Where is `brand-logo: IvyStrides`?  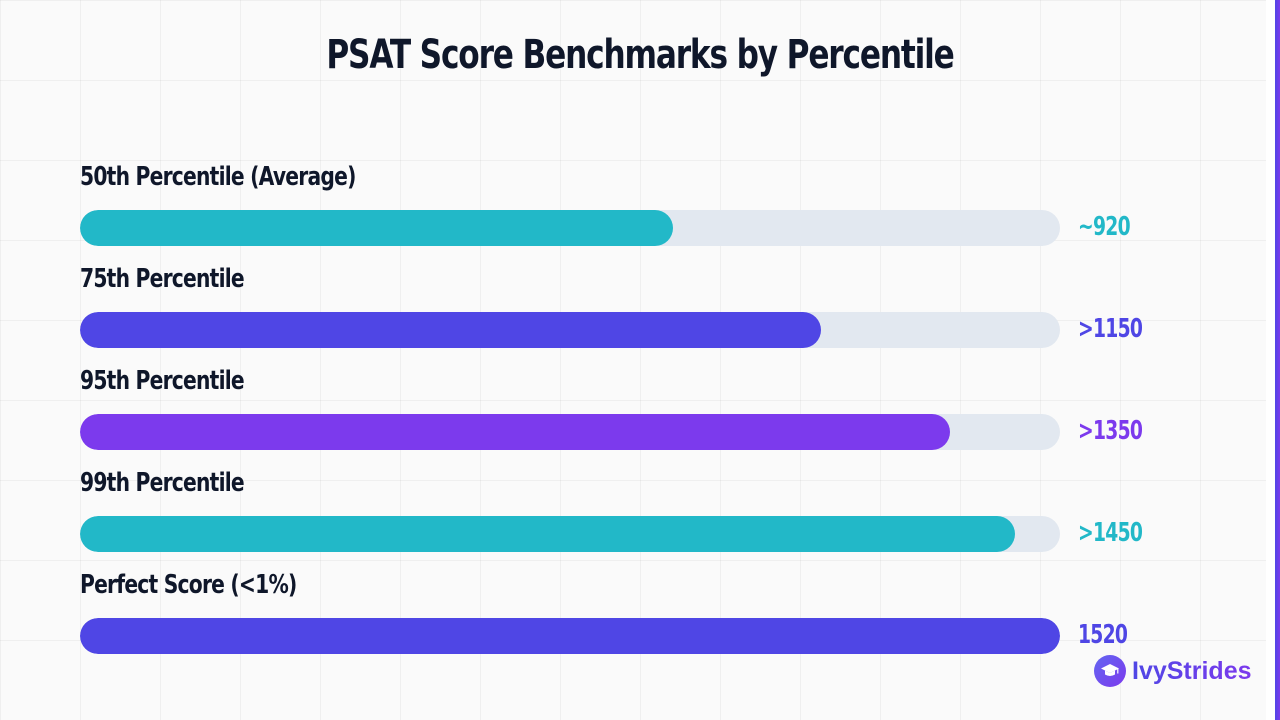
brand-logo: IvyStrides is located at coordinates (1173, 671).